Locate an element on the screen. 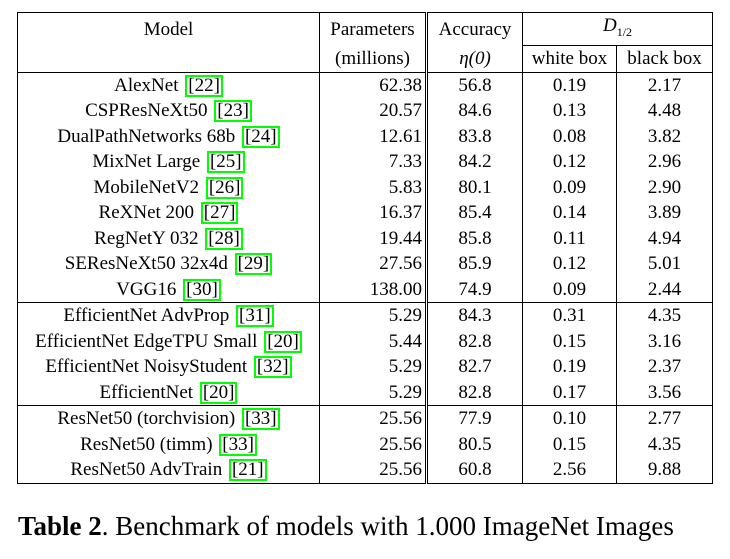 This screenshot has width=730, height=559. cell-white-box: 0.14 is located at coordinates (569, 213).